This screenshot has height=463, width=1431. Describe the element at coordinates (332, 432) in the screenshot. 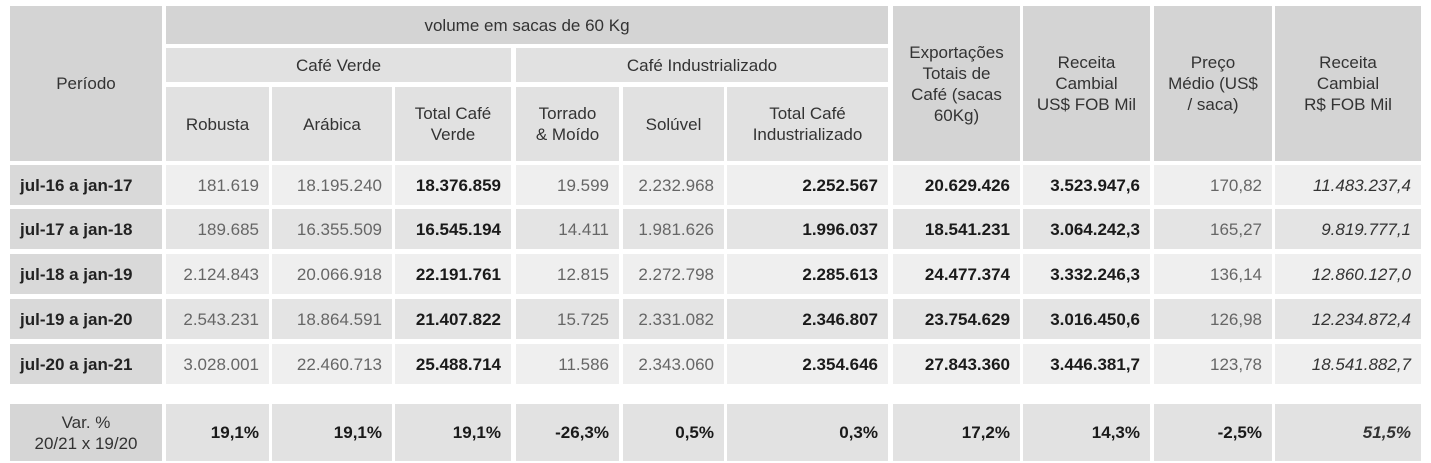

I see `variation-arabica: 19,1%` at that location.